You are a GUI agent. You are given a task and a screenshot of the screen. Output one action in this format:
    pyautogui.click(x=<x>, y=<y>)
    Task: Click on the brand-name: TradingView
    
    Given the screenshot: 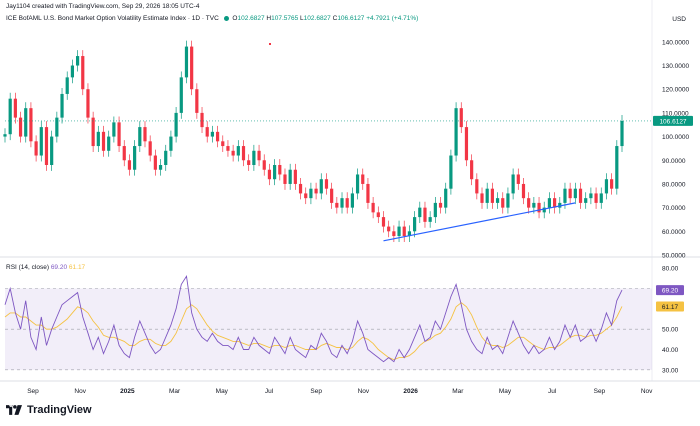 What is the action you would take?
    pyautogui.click(x=59, y=410)
    